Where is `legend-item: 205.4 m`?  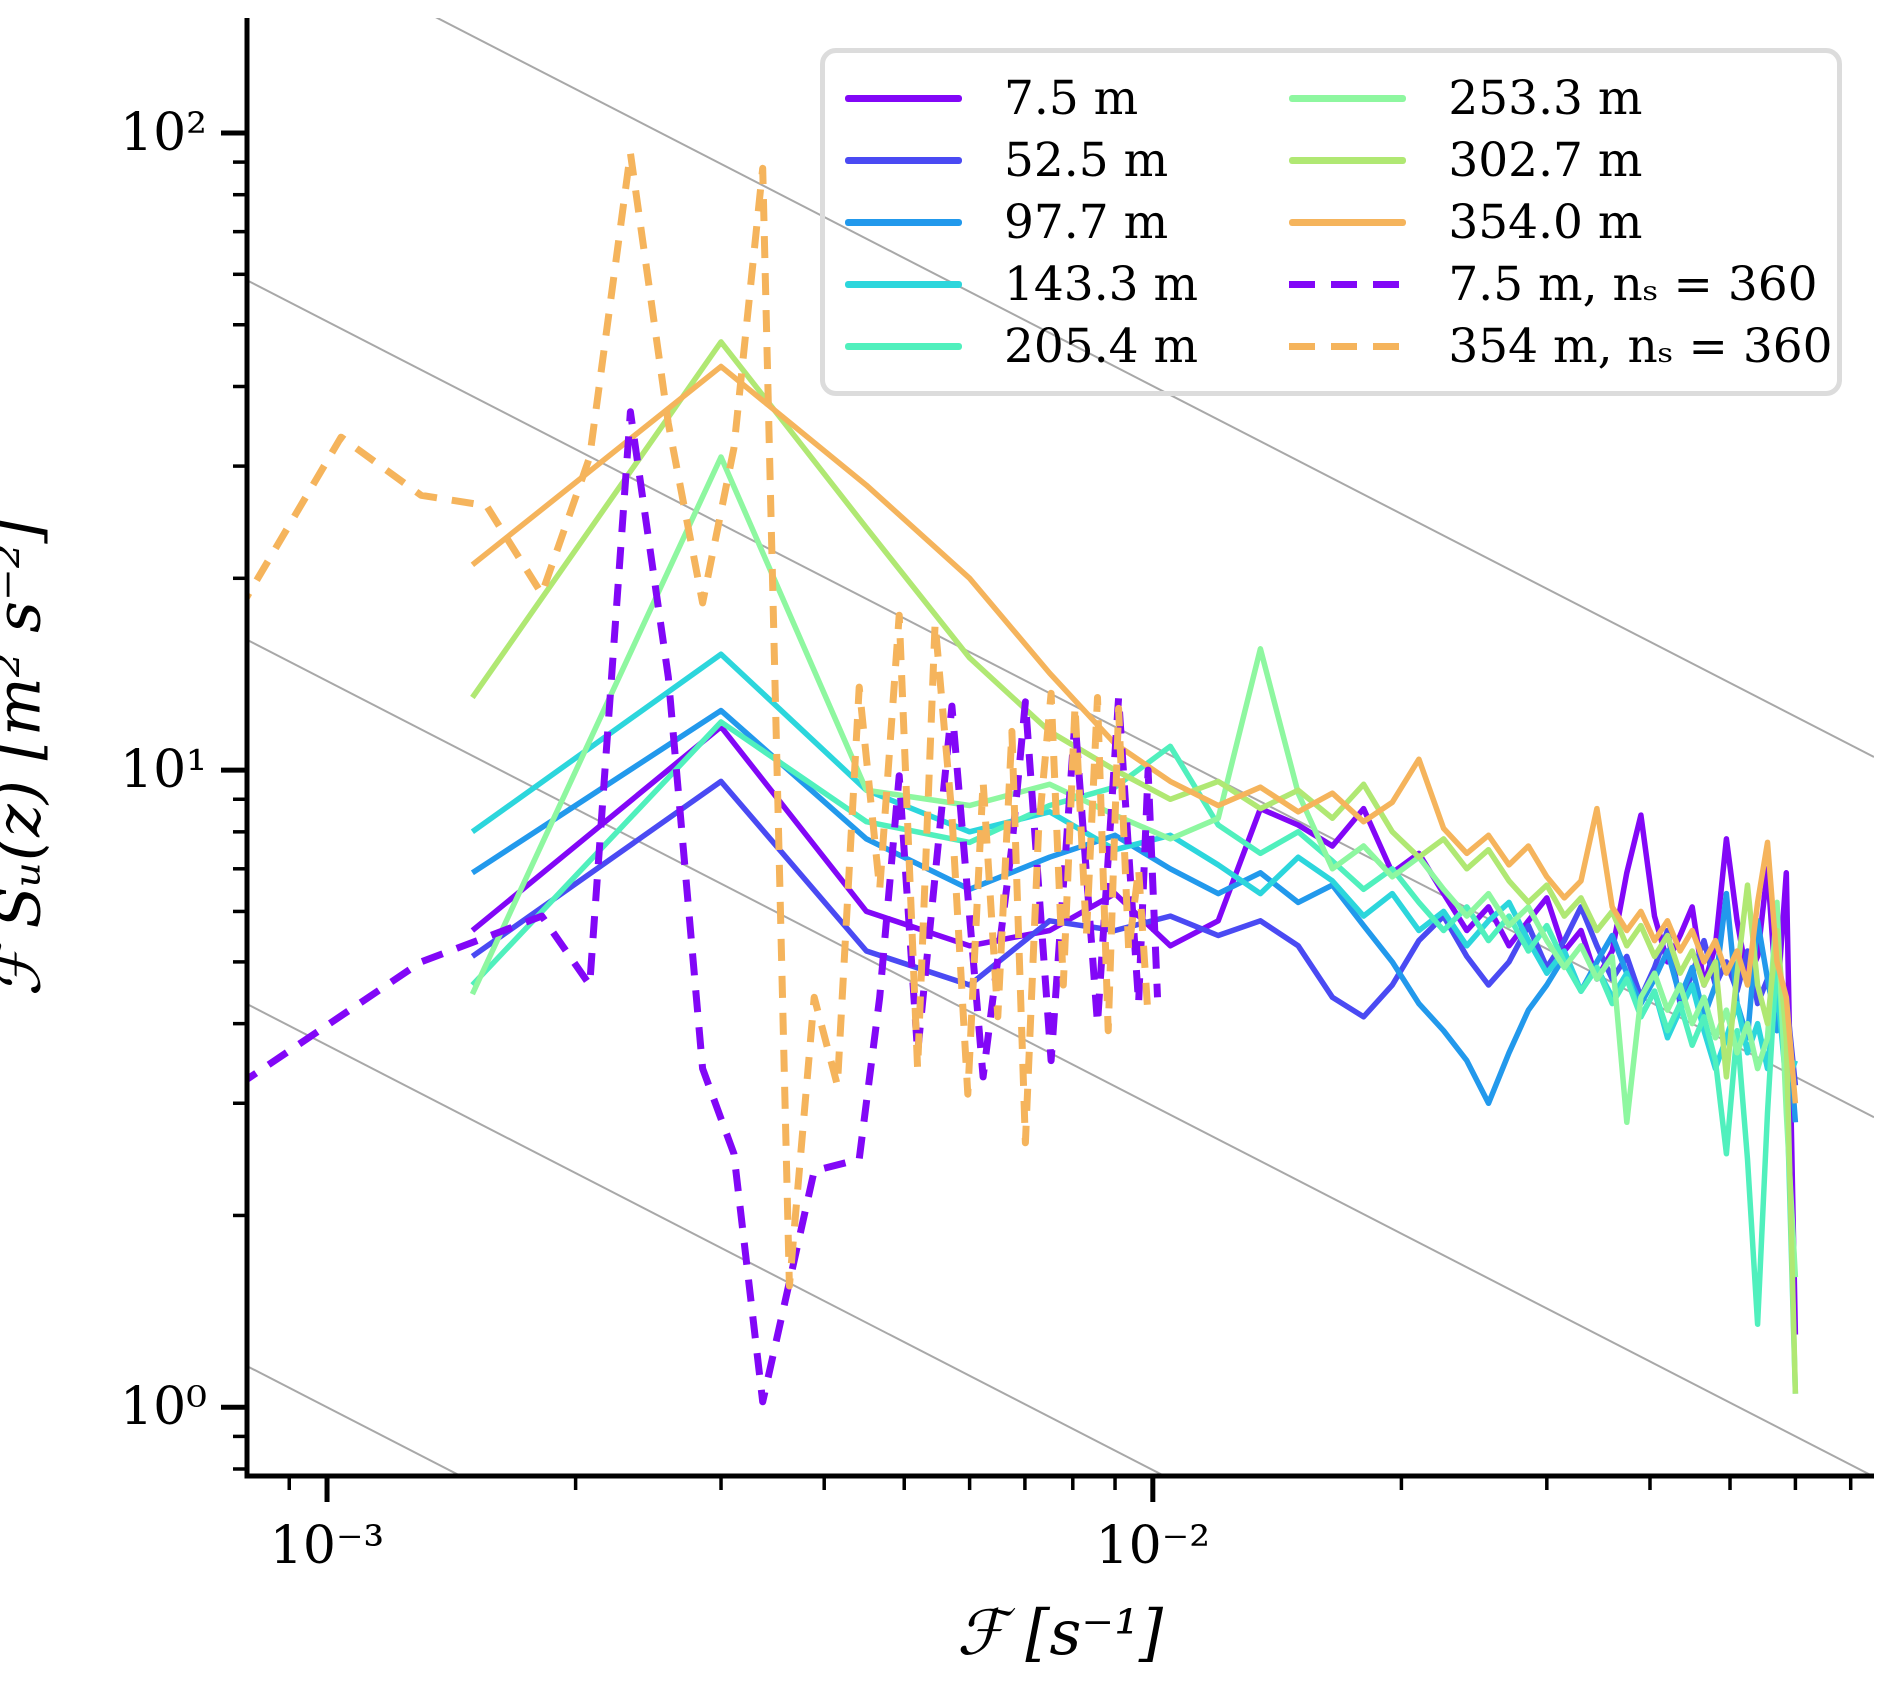 legend-item: 205.4 m is located at coordinates (1067, 346).